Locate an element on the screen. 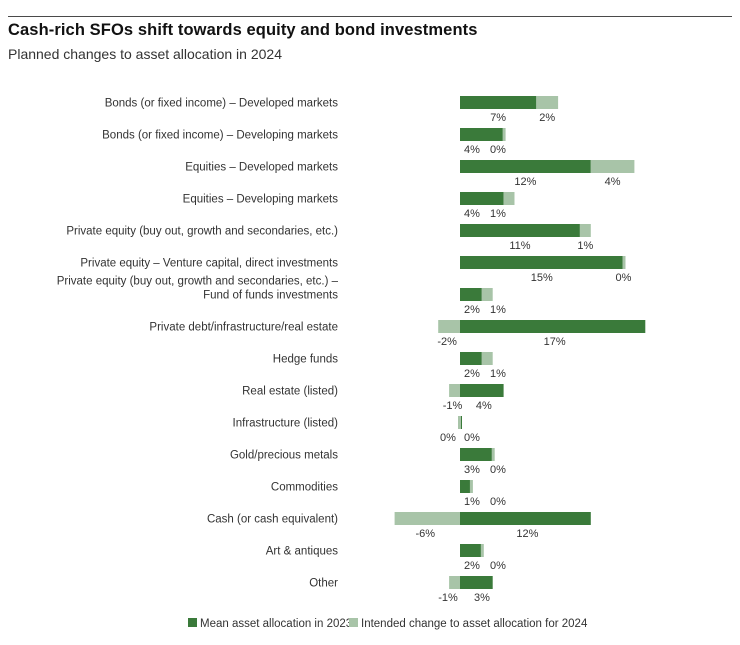 The image size is (740, 645). legend-swatch-2024 is located at coordinates (353, 622).